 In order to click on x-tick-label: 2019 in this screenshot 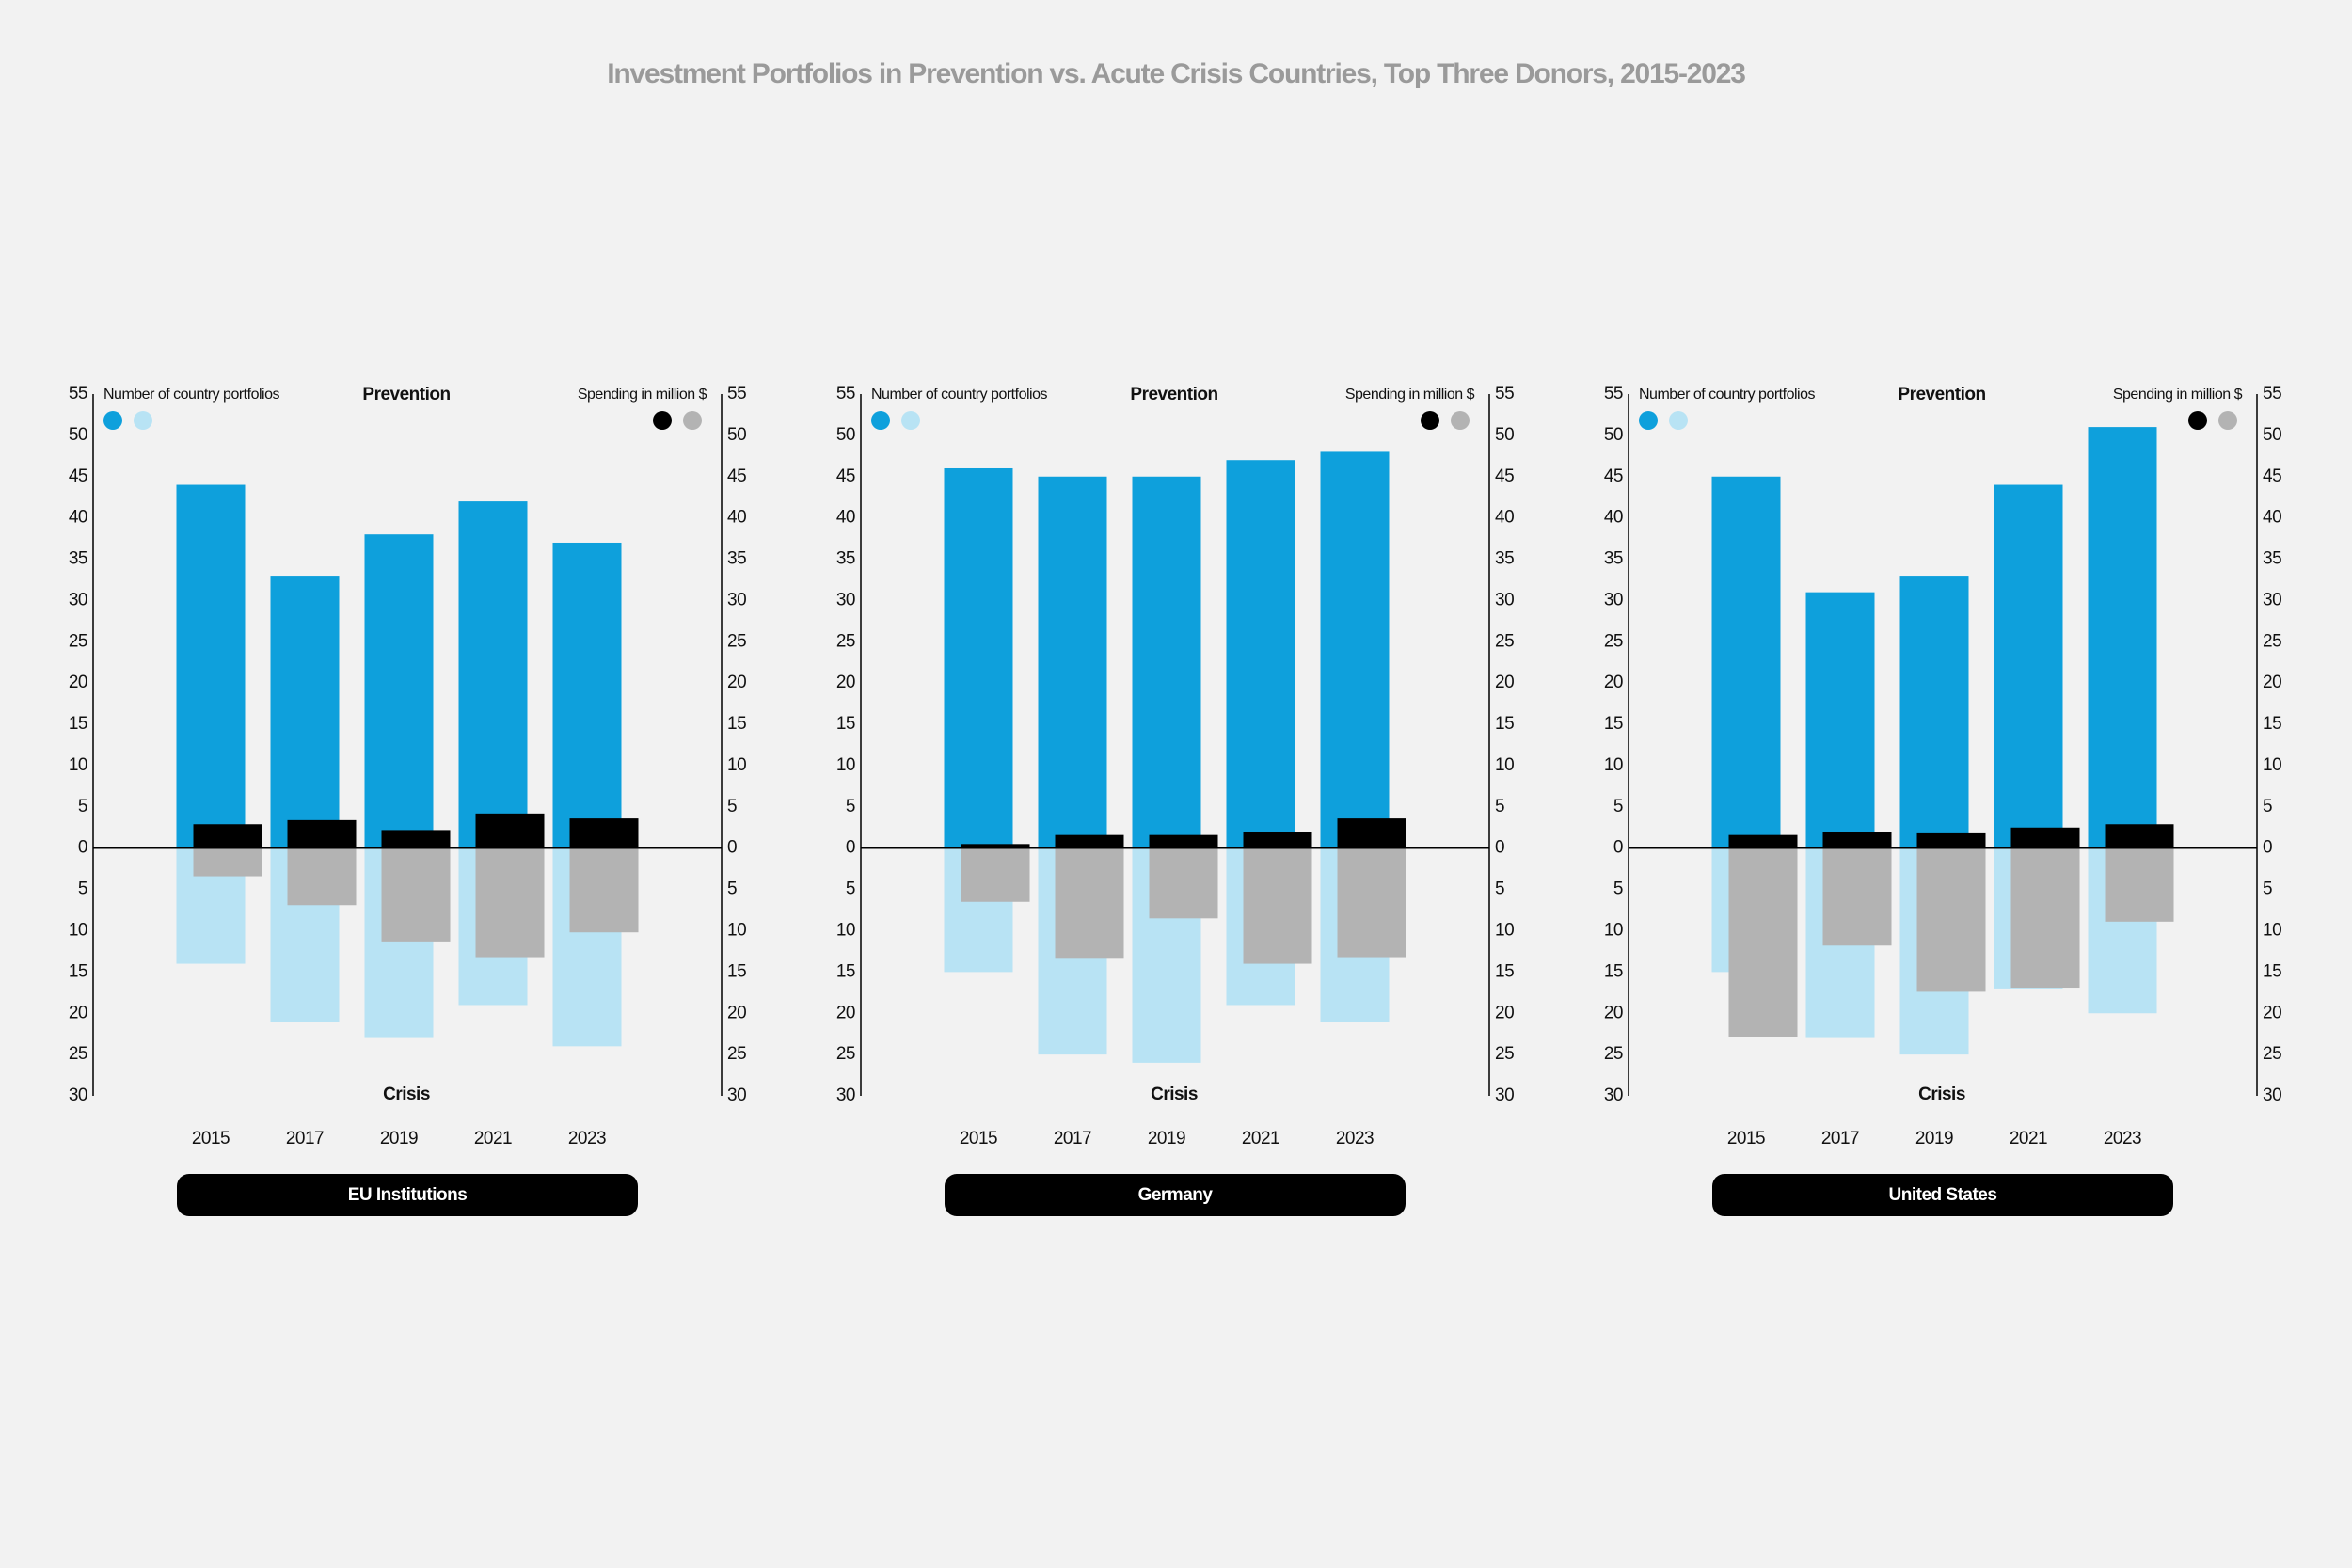, I will do `click(1166, 1138)`.